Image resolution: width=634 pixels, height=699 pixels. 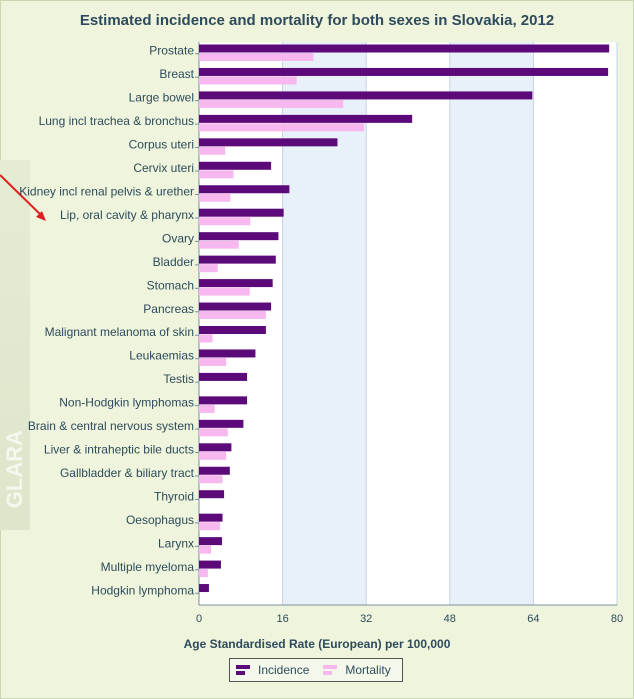 I want to click on x-tick-label: 64, so click(x=533, y=619).